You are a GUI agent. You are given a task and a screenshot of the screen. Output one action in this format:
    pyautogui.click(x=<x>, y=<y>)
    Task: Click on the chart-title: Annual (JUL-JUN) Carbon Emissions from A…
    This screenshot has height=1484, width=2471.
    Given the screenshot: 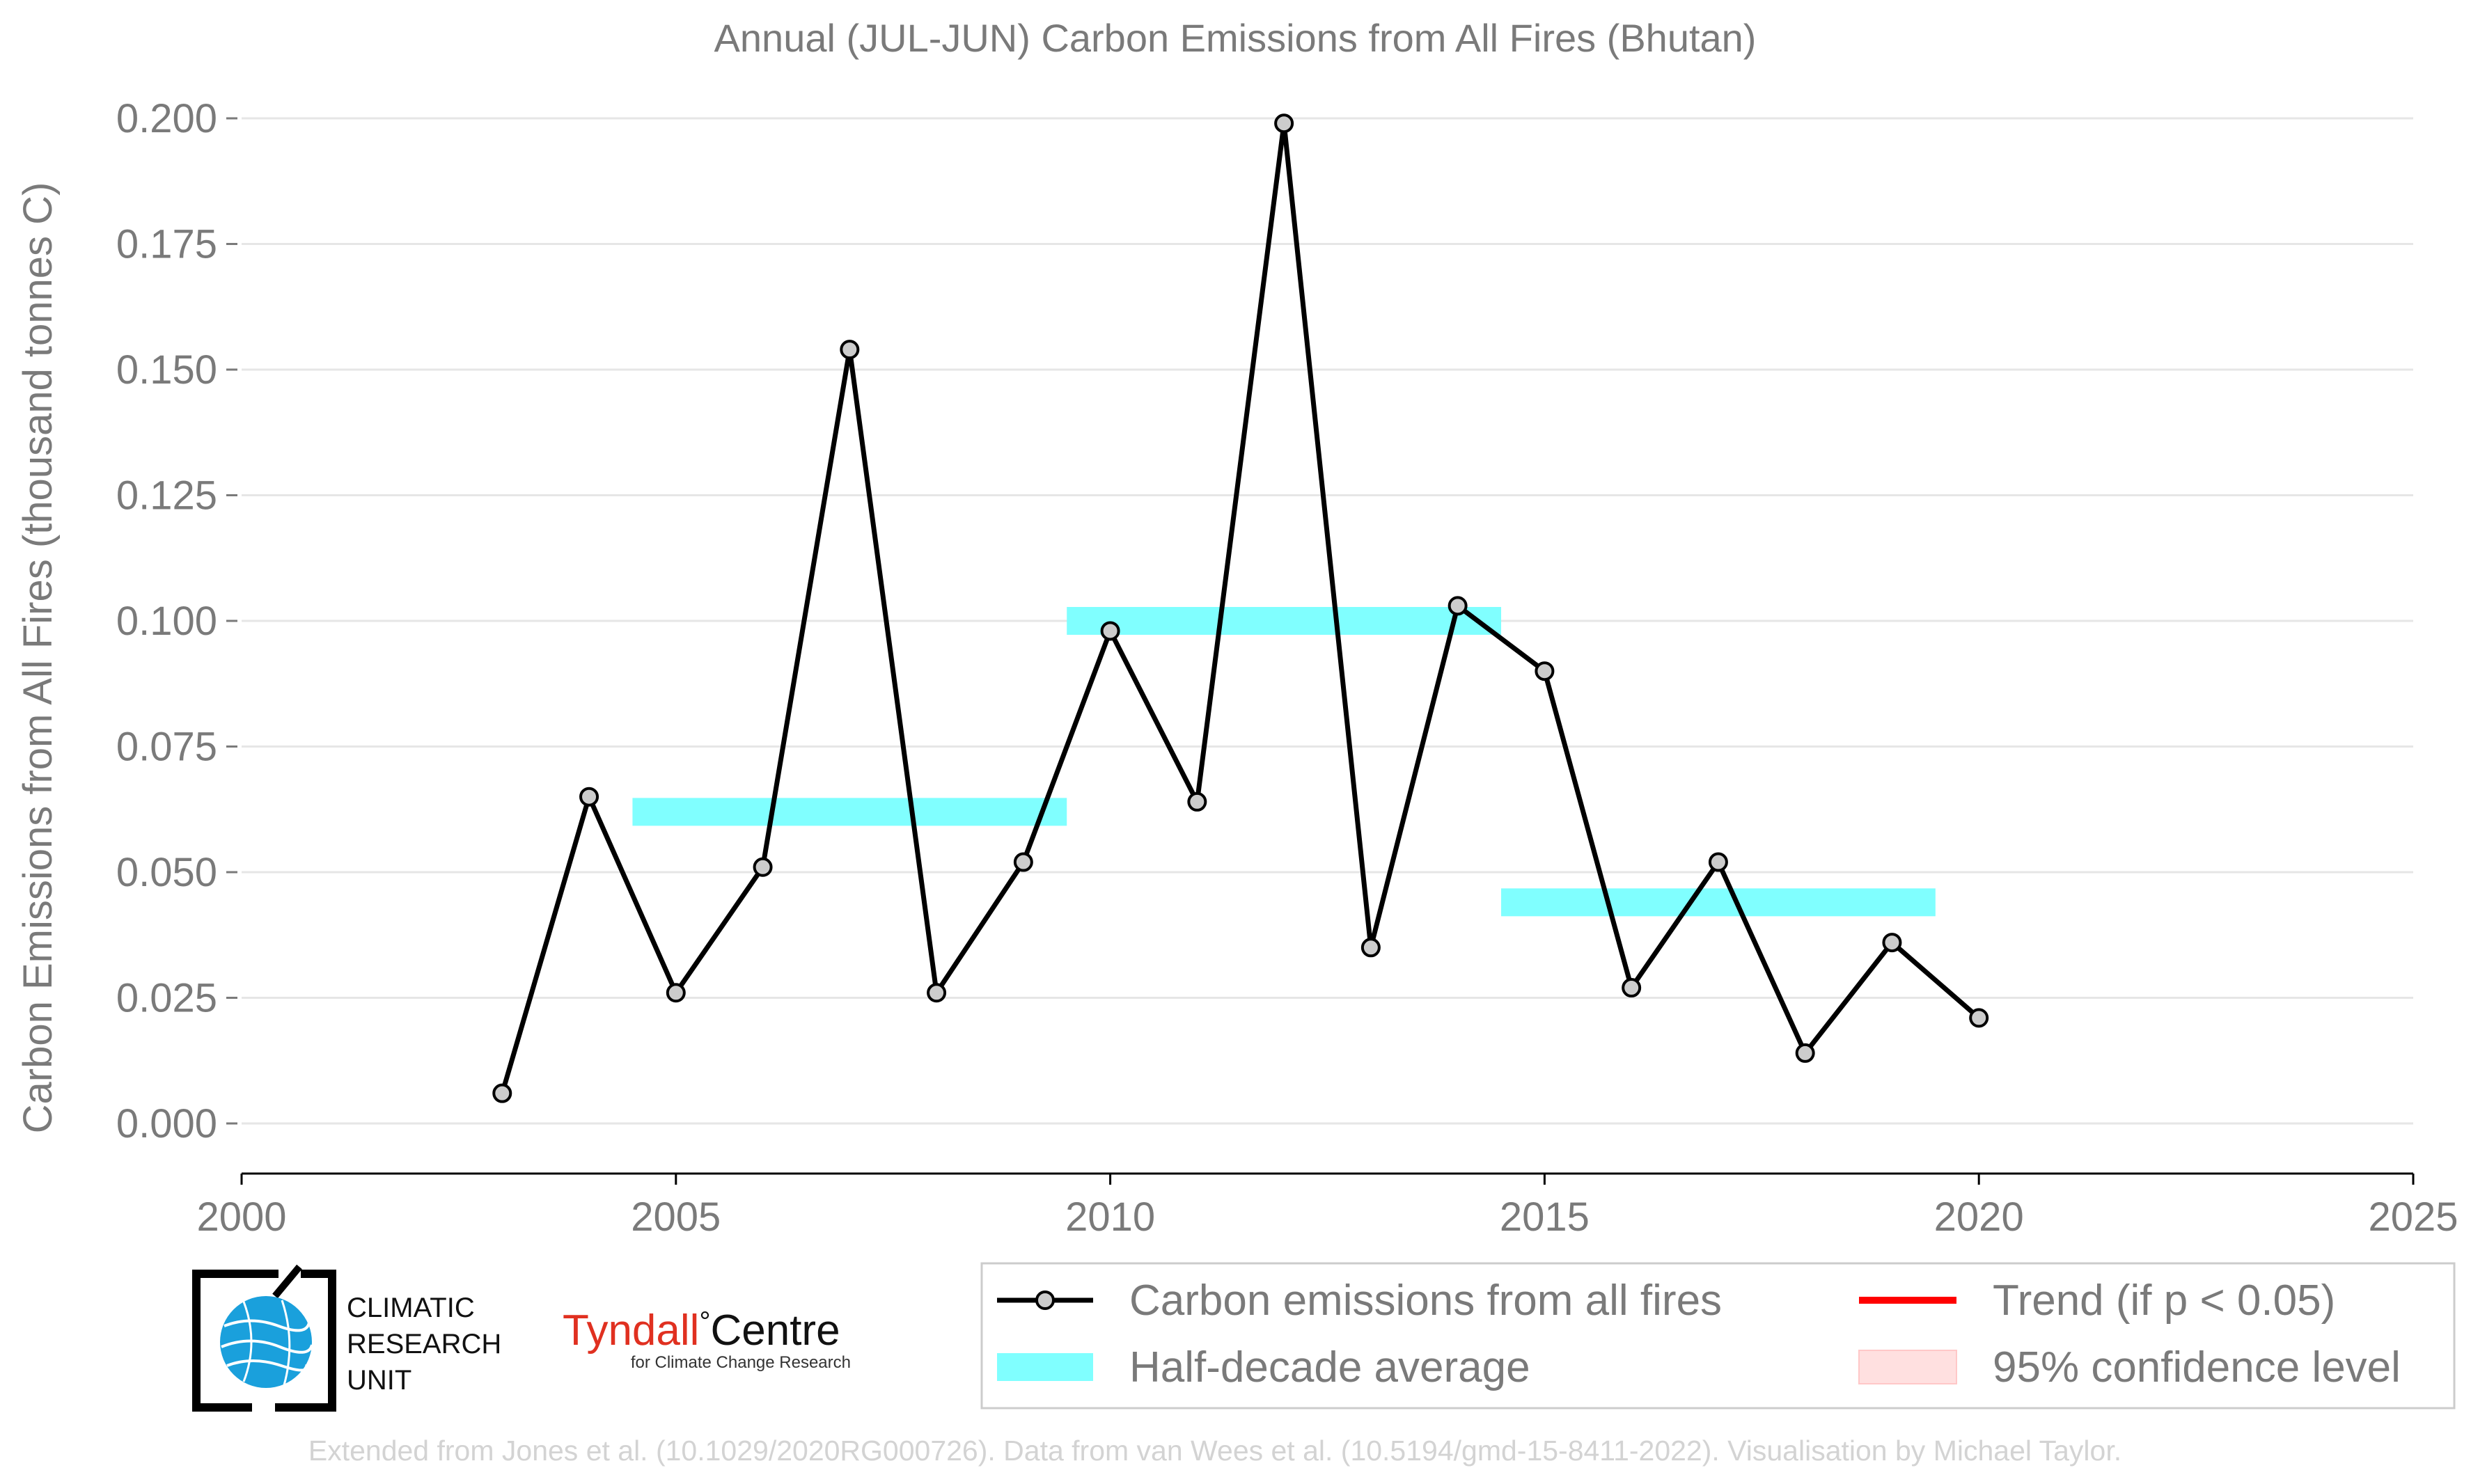 What is the action you would take?
    pyautogui.click(x=1235, y=38)
    